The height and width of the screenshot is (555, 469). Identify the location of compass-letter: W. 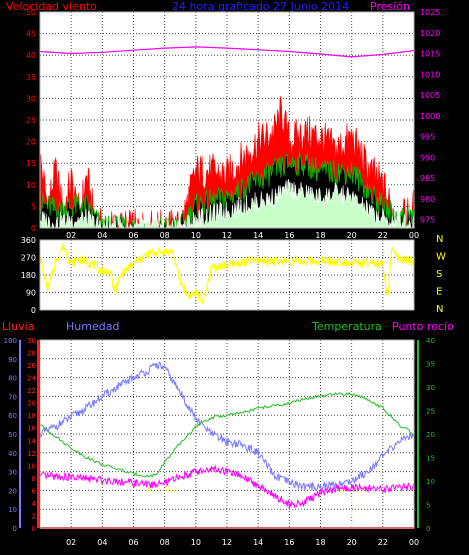
(441, 257).